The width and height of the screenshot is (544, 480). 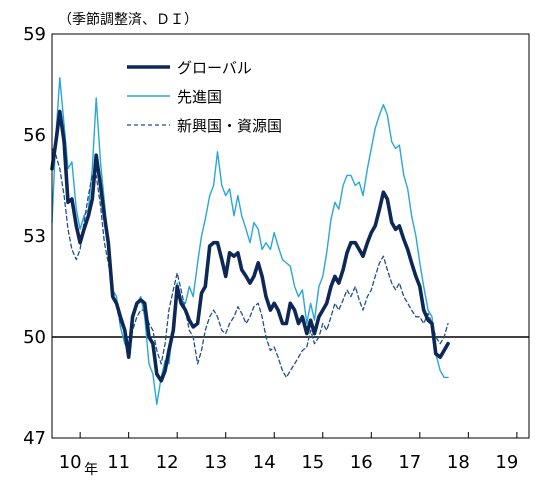 I want to click on x-tick-label: 17, so click(x=409, y=462).